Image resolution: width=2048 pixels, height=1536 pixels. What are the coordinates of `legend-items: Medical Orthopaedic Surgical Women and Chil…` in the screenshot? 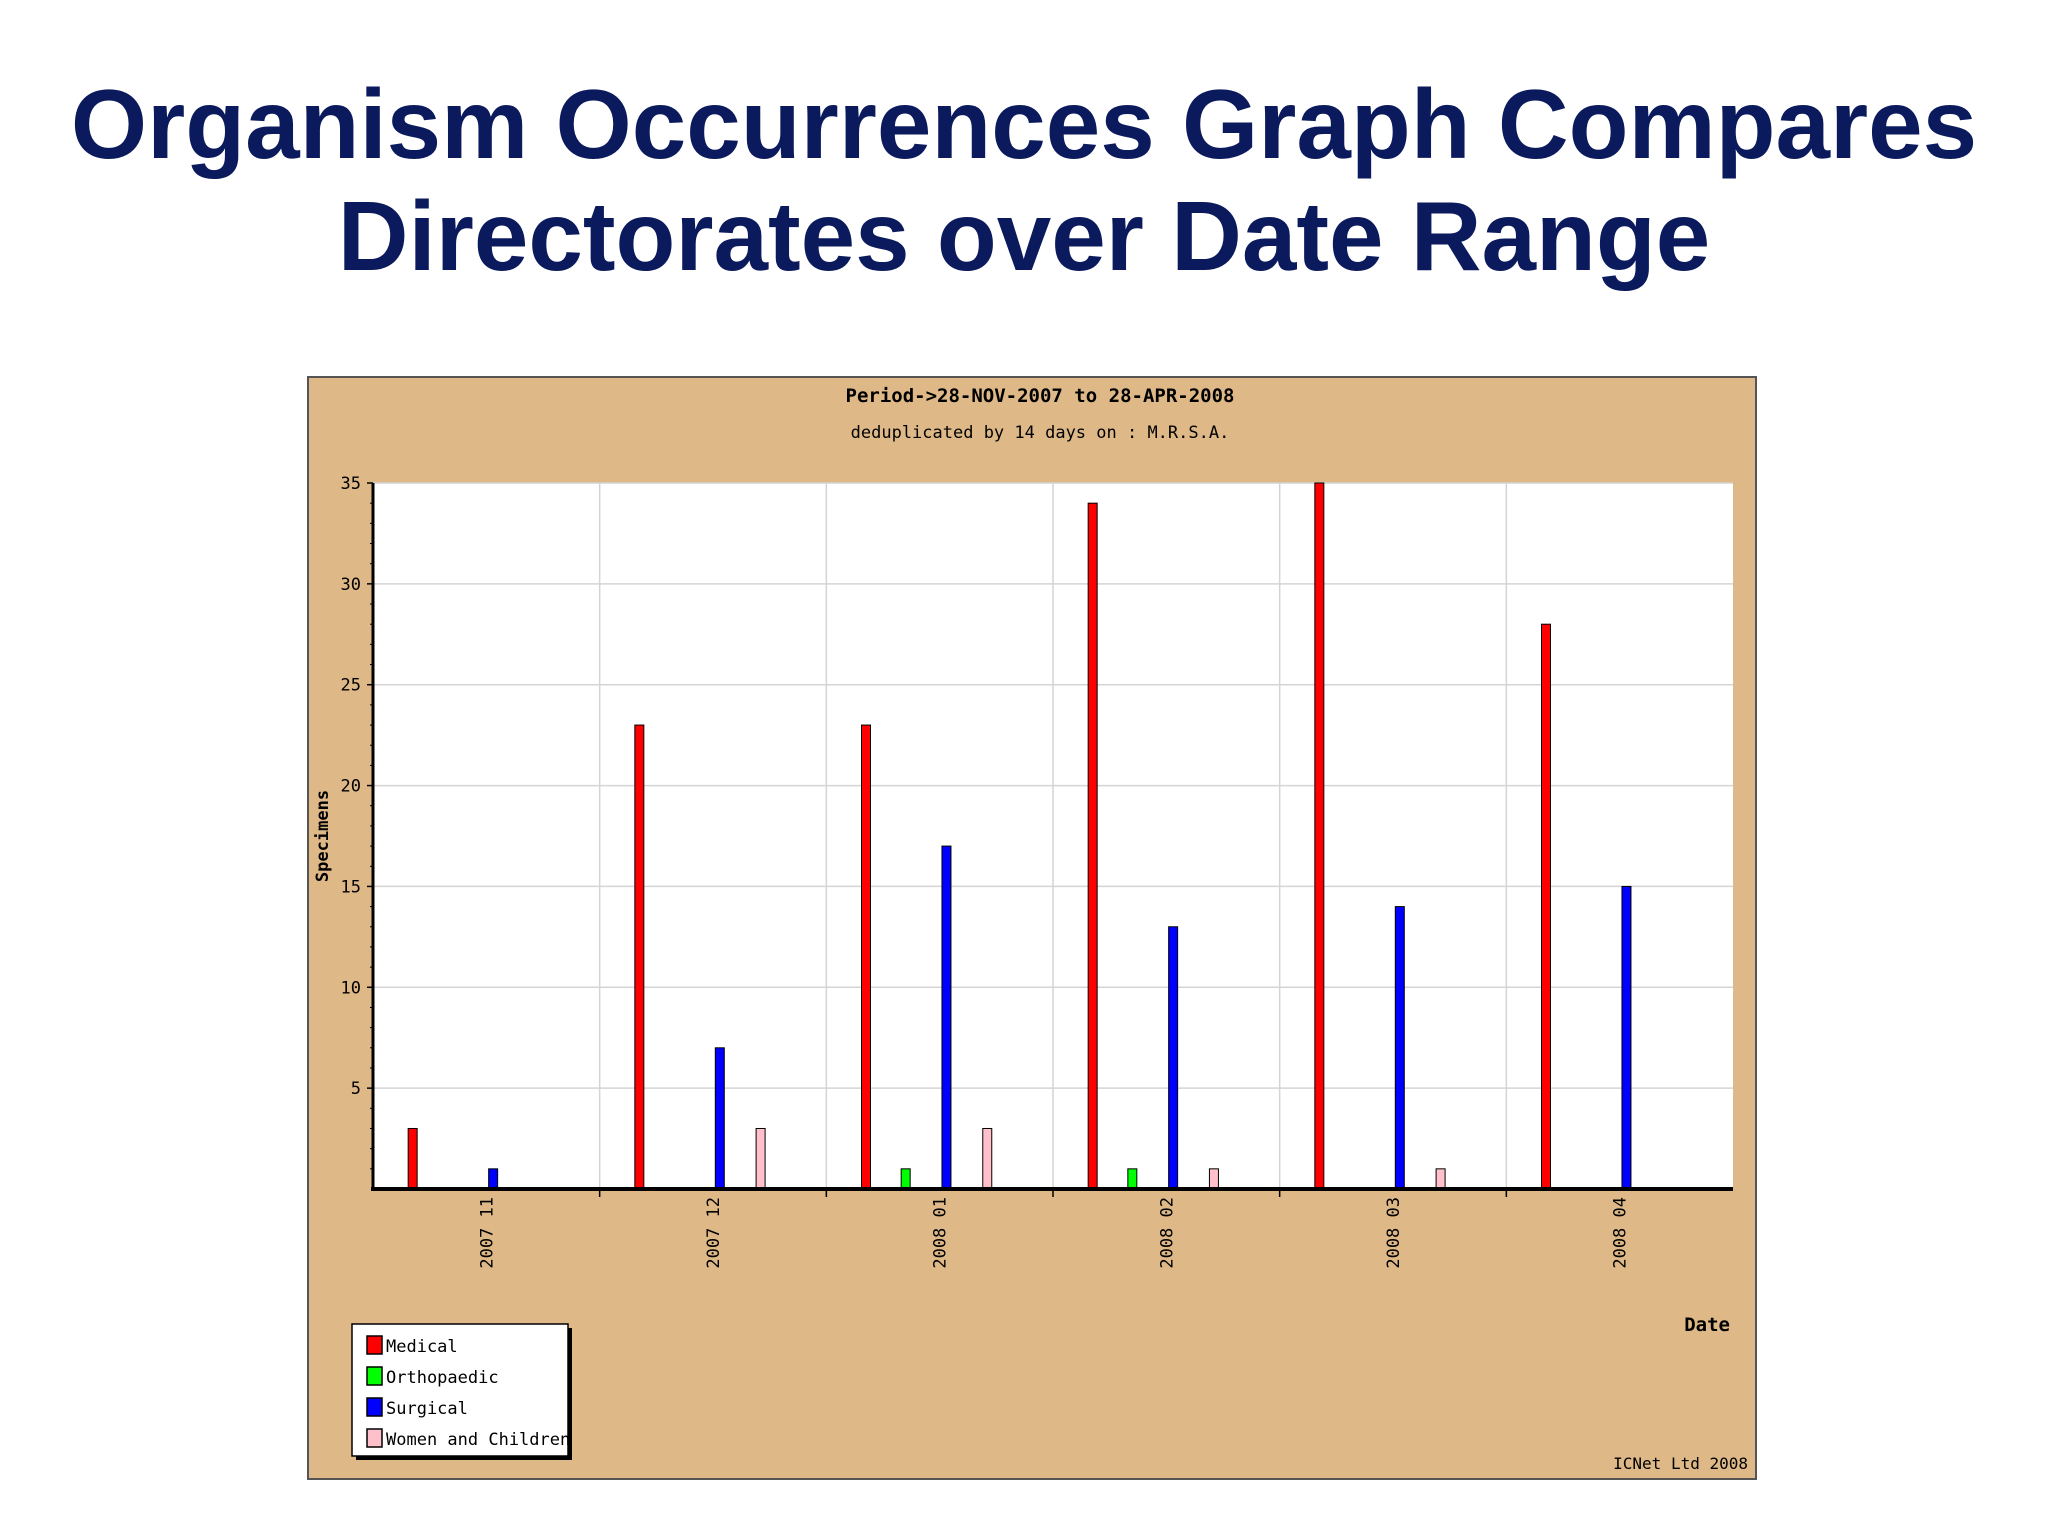 It's located at (468, 1392).